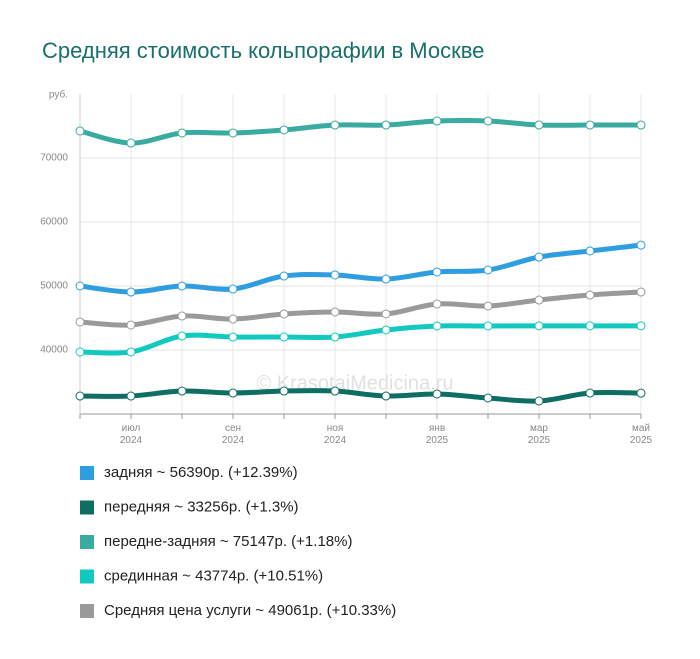 The width and height of the screenshot is (700, 659). I want to click on x-tick-label: мар 2025, so click(539, 434).